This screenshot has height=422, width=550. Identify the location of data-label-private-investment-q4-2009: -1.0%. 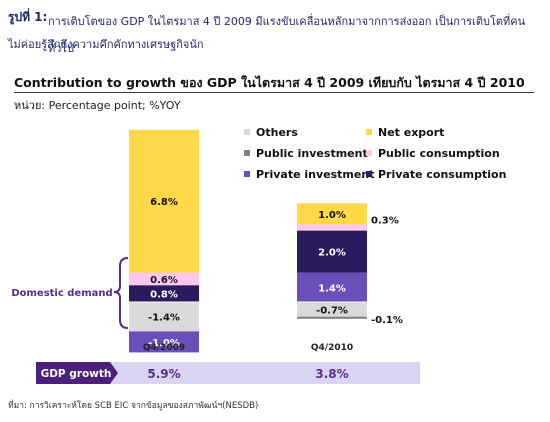
(164, 343).